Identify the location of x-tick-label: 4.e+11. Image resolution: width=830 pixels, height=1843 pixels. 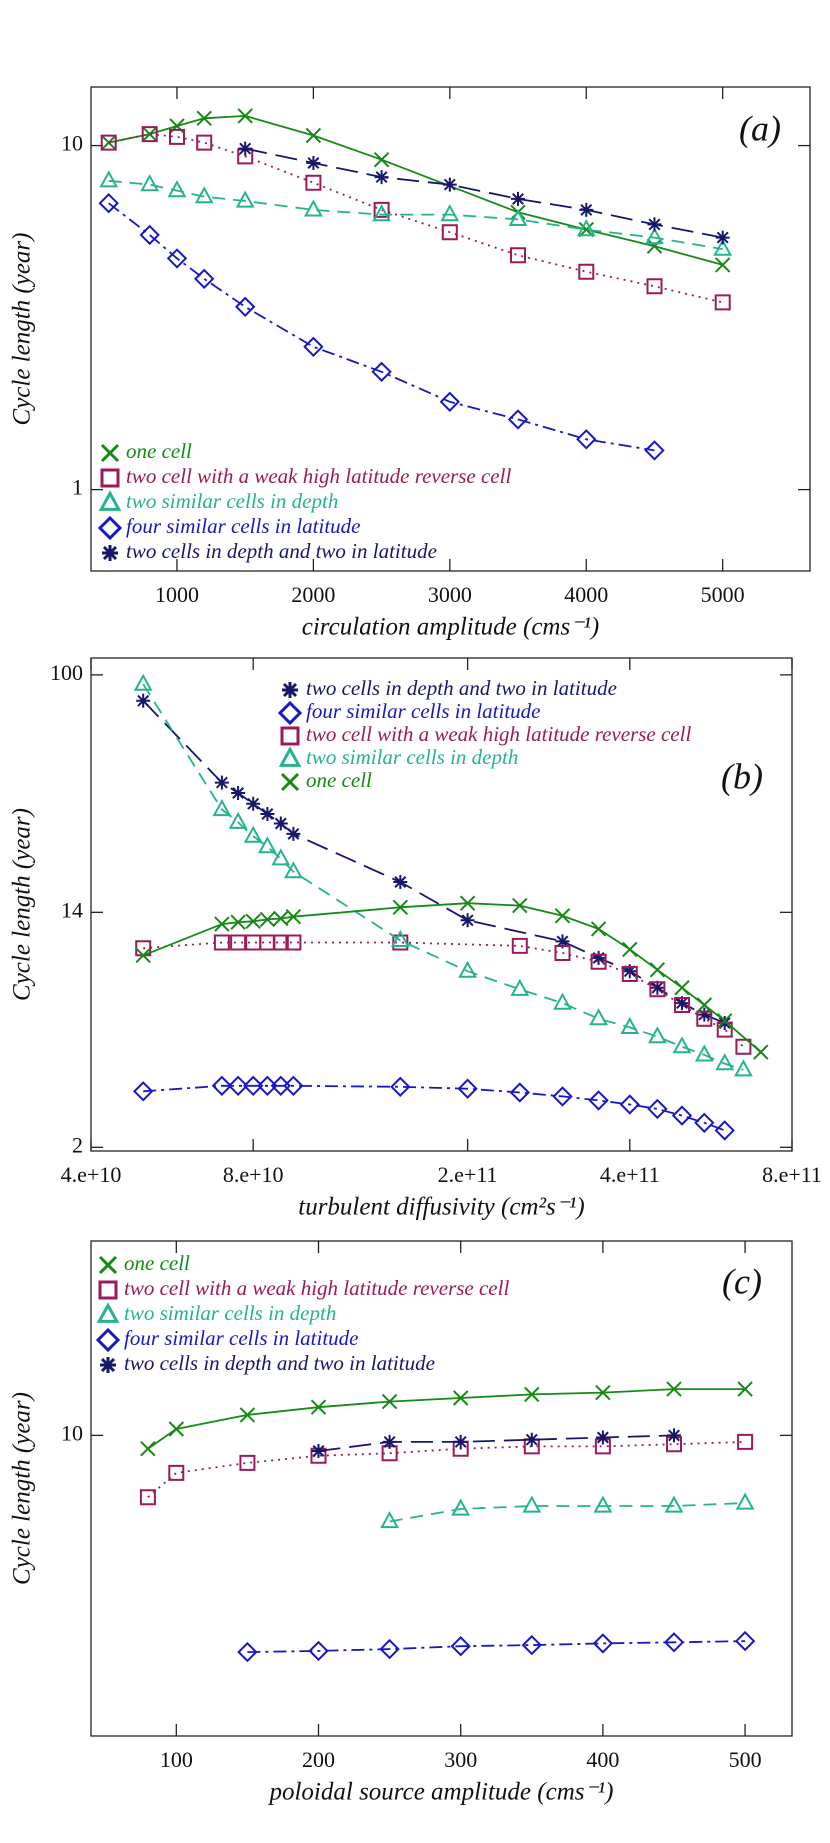
(630, 1174).